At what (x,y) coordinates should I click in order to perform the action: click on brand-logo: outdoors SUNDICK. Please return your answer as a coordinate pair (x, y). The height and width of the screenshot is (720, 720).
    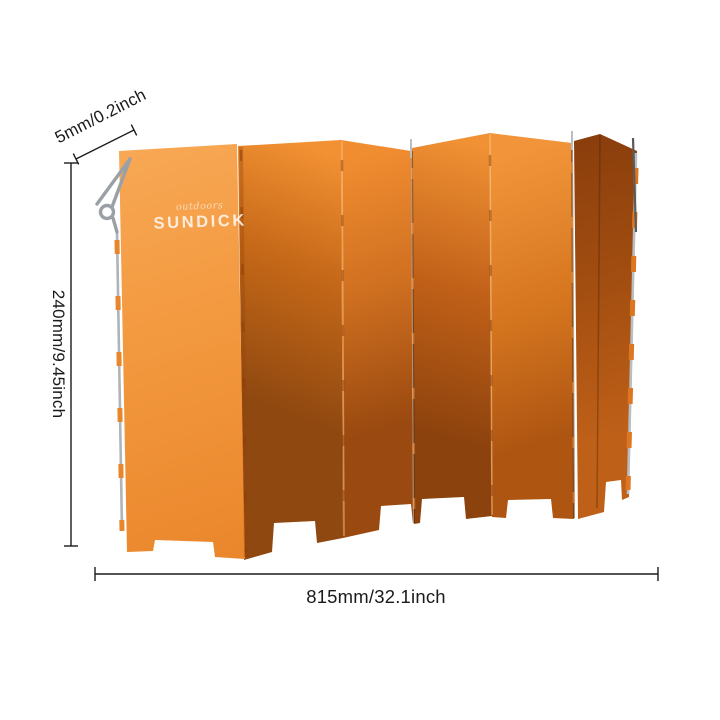
    Looking at the image, I should click on (200, 216).